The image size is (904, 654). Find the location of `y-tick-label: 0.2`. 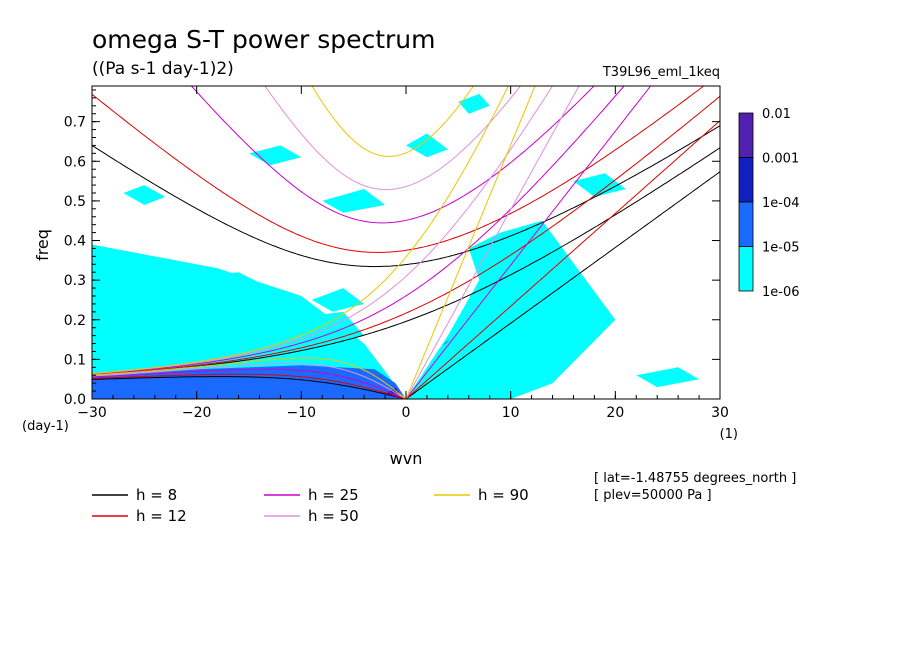

y-tick-label: 0.2 is located at coordinates (75, 321).